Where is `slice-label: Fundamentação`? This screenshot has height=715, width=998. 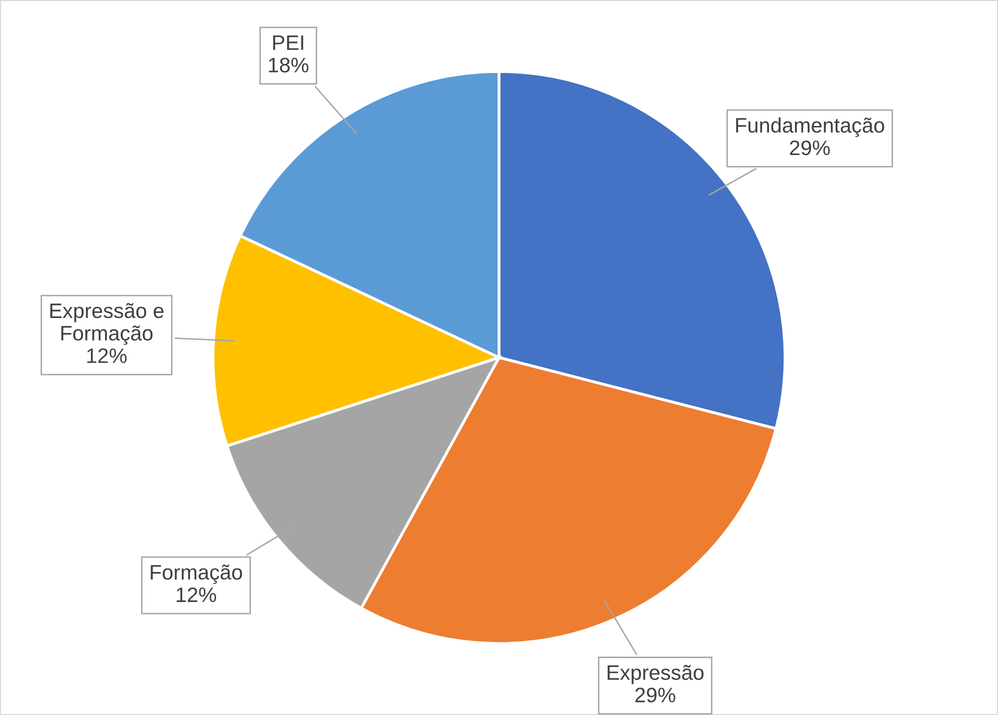 slice-label: Fundamentação is located at coordinates (810, 127).